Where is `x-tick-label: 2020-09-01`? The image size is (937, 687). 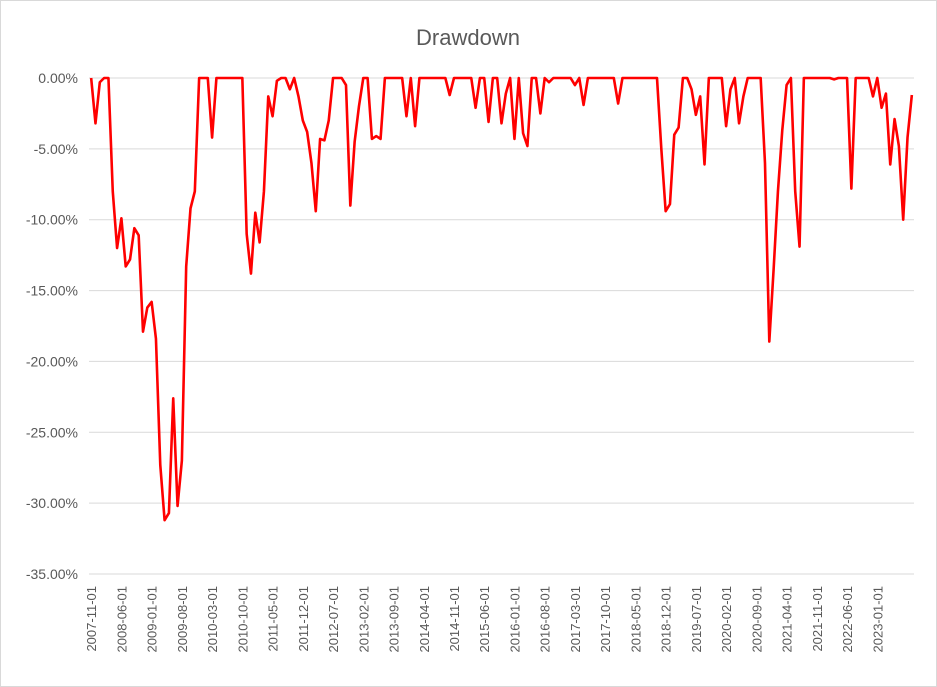
x-tick-label: 2020-09-01 is located at coordinates (756, 619).